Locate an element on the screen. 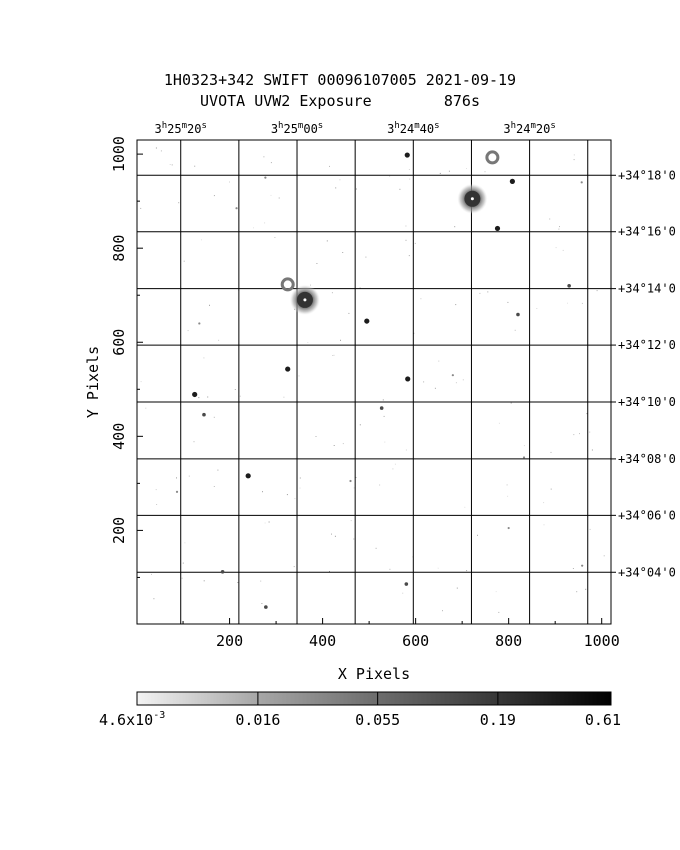 The height and width of the screenshot is (850, 680). x-tick-label: 1000 is located at coordinates (602, 641).